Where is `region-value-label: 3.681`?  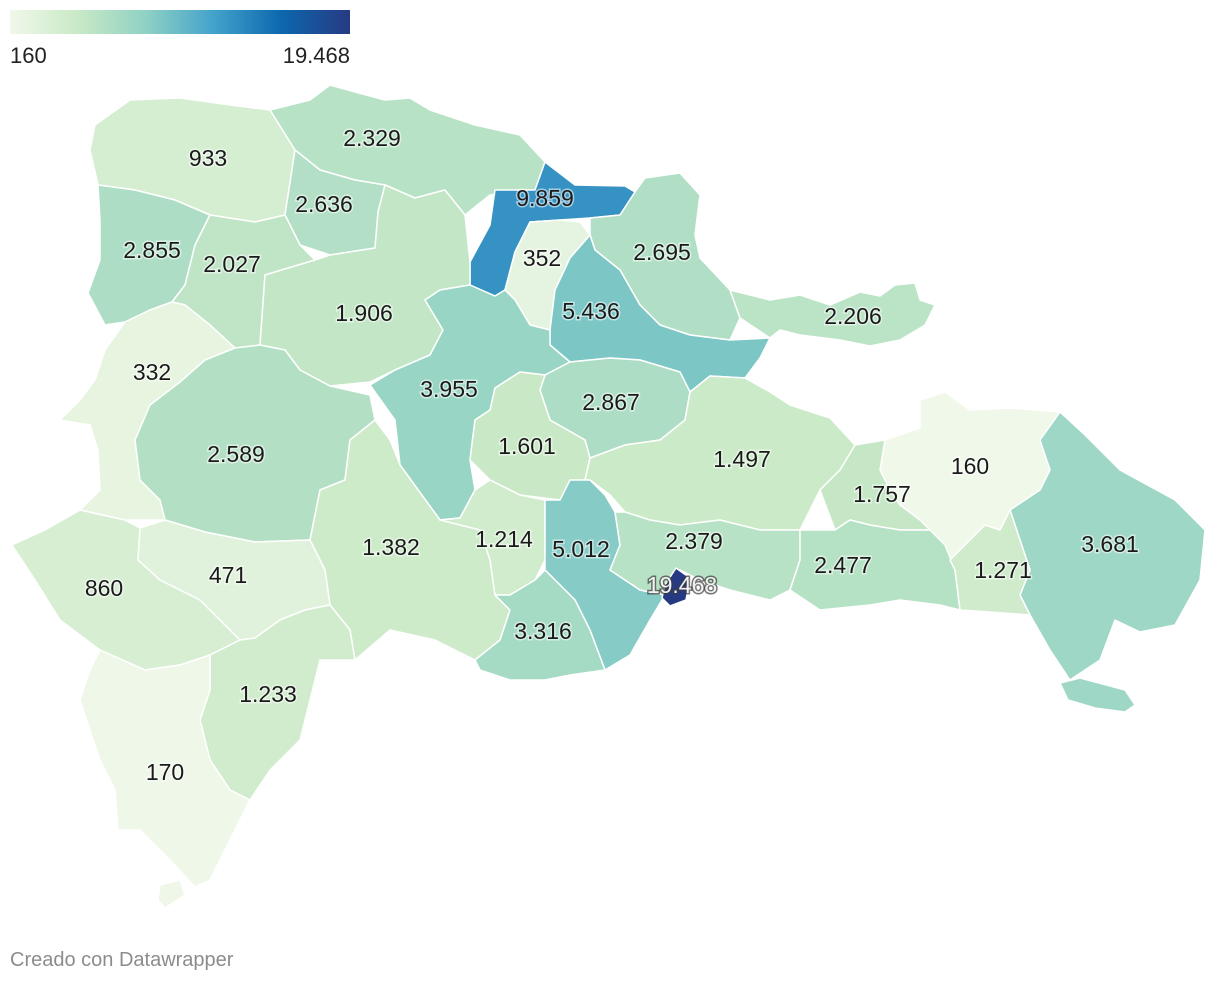 region-value-label: 3.681 is located at coordinates (1110, 544).